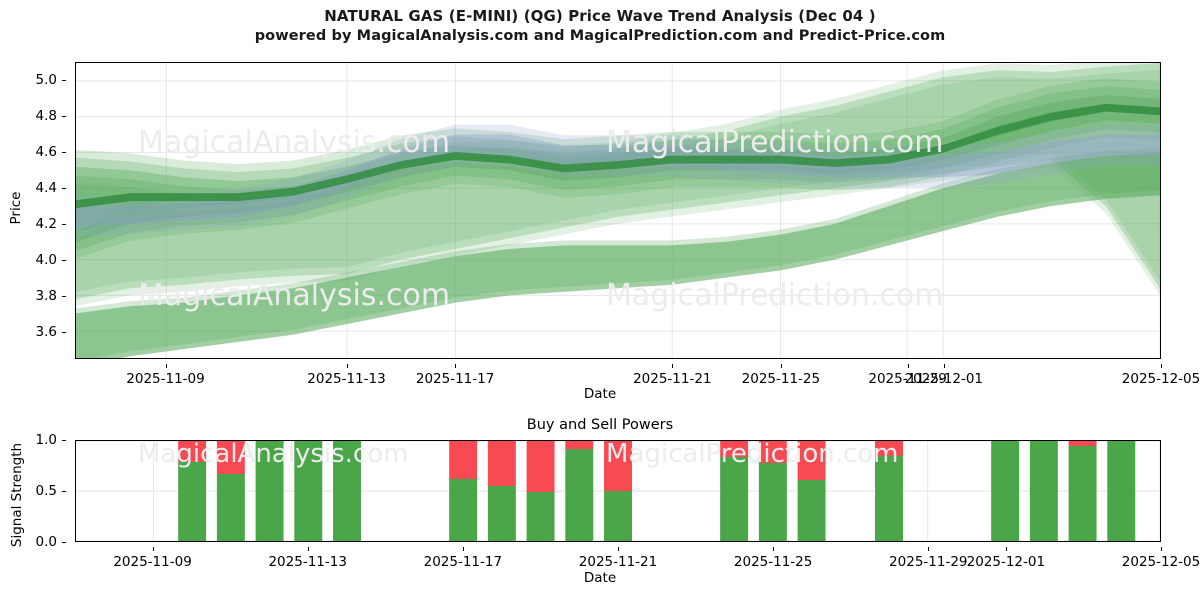 This screenshot has height=600, width=1200. I want to click on power-x-axis-label: Date, so click(600, 578).